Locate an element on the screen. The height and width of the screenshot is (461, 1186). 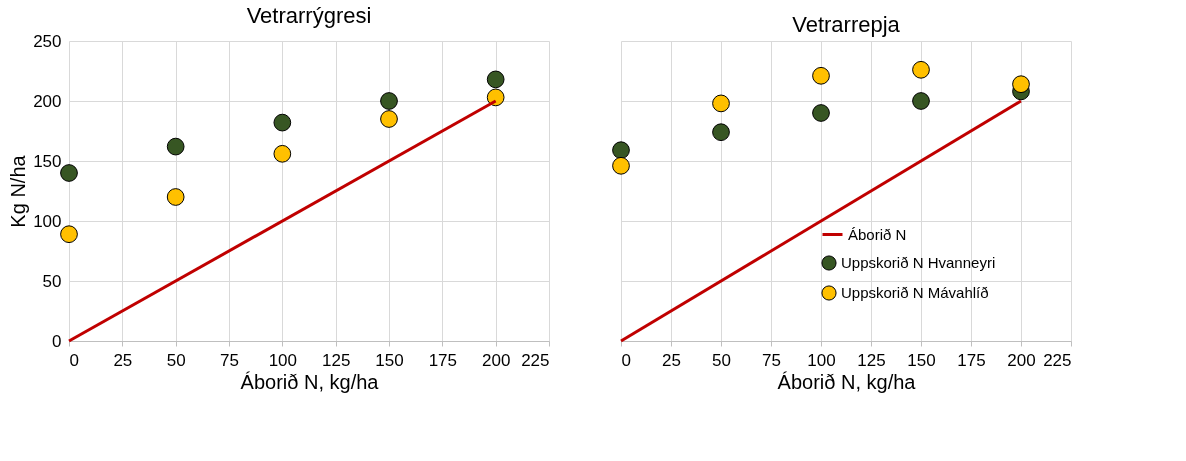
legend-label: Áborið N is located at coordinates (877, 234).